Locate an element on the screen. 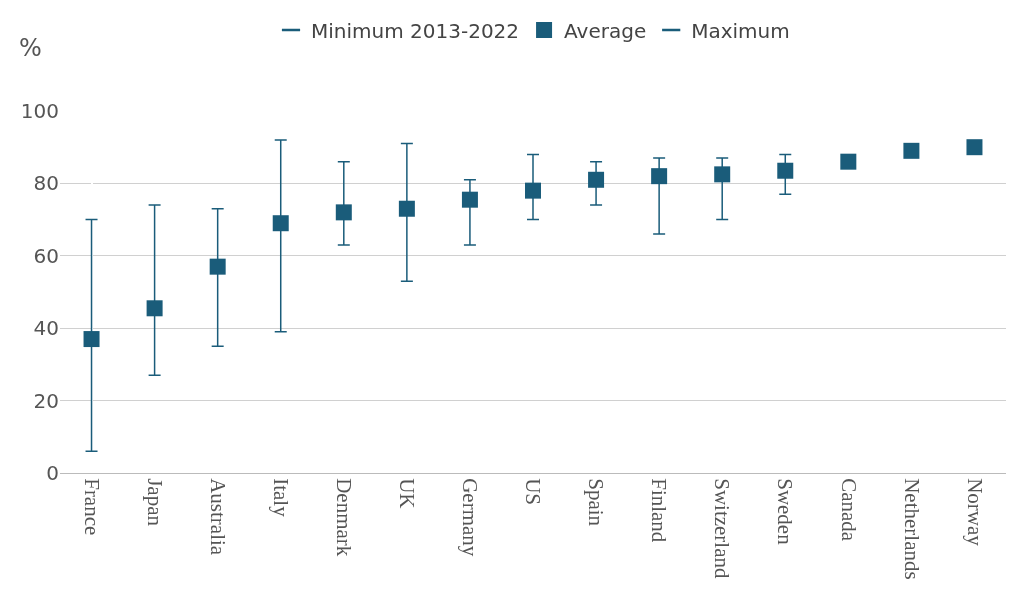 The height and width of the screenshot is (590, 1016). x-tick-label: Sweden is located at coordinates (785, 512).